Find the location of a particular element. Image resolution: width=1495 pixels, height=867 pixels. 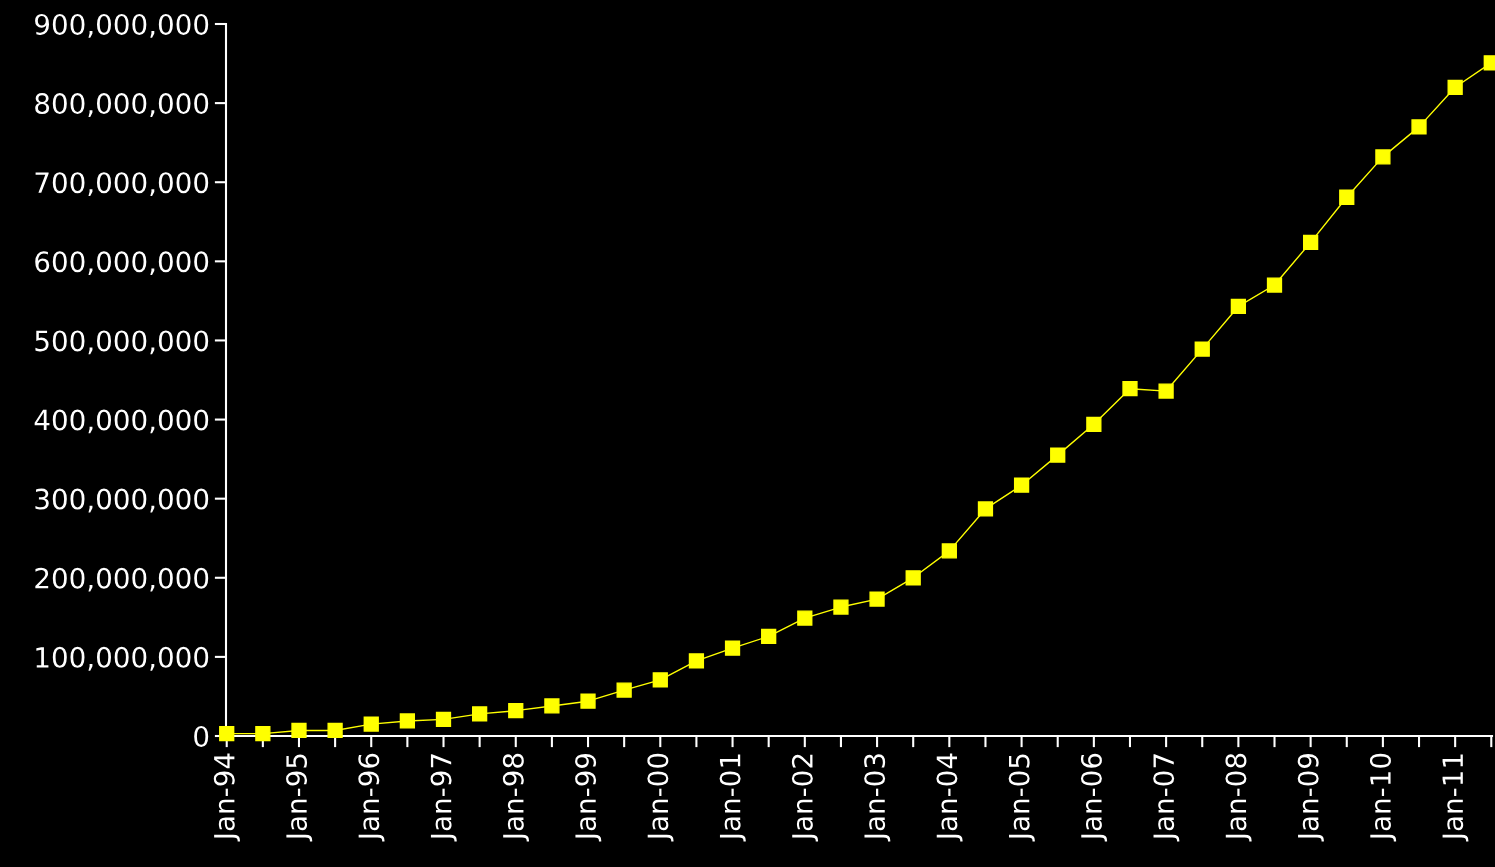

y-tick-label: 600,000,000 is located at coordinates (122, 263).